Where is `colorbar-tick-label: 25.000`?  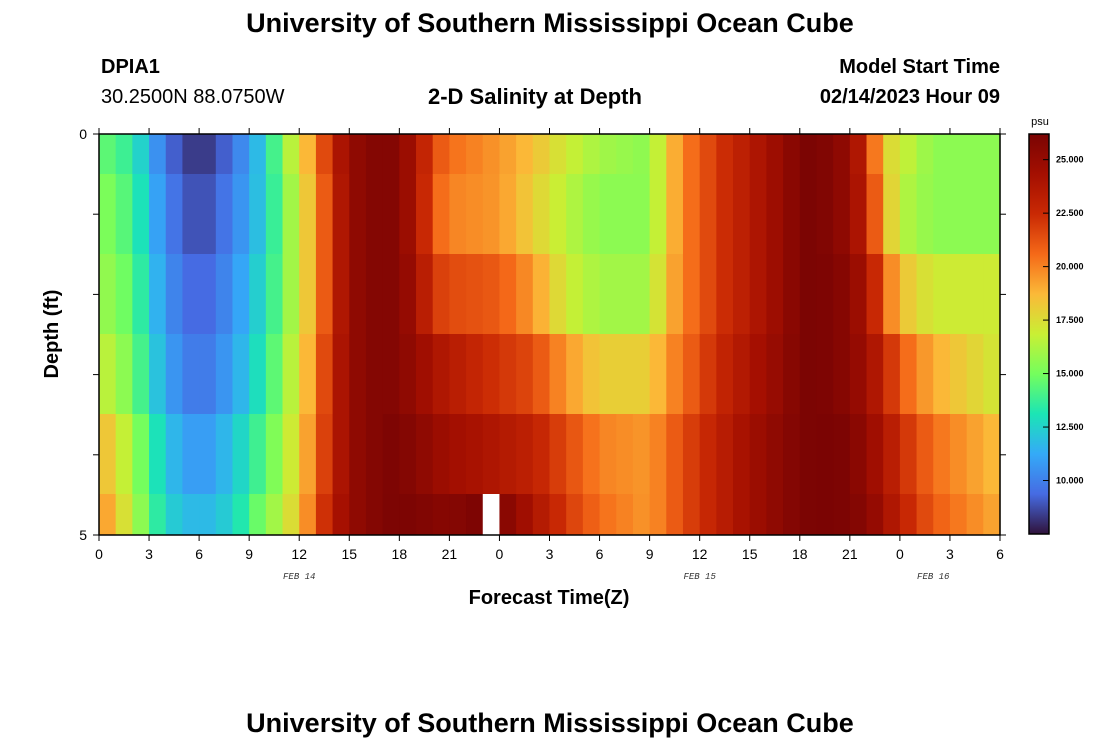
colorbar-tick-label: 25.000 is located at coordinates (1070, 160).